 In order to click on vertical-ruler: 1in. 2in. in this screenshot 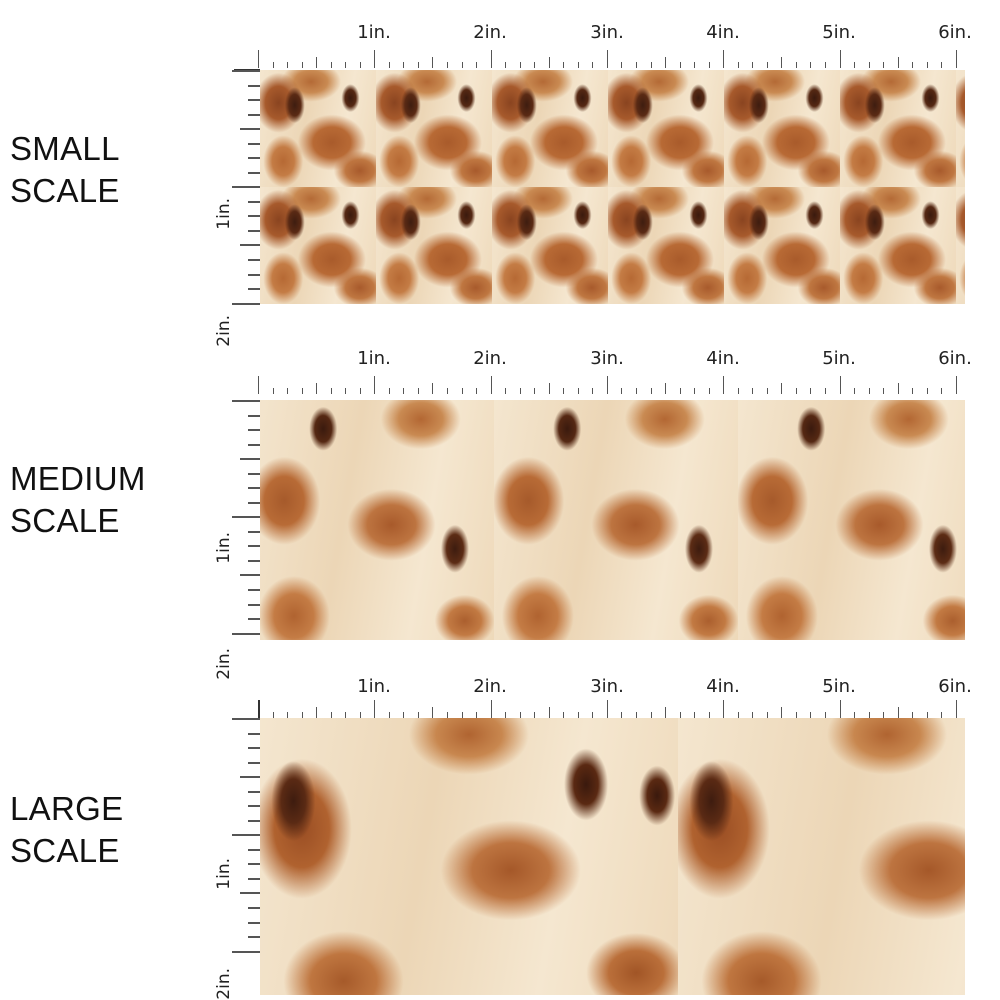, I will do `click(235, 208)`.